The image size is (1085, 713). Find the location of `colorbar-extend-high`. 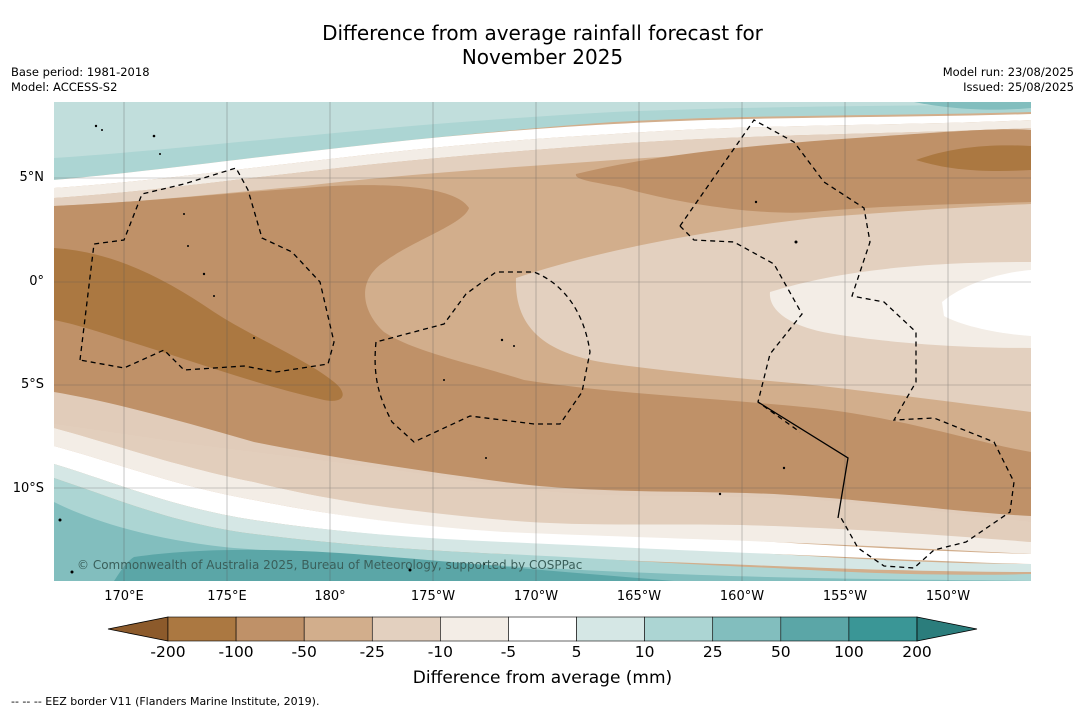

colorbar-extend-high is located at coordinates (947, 629).